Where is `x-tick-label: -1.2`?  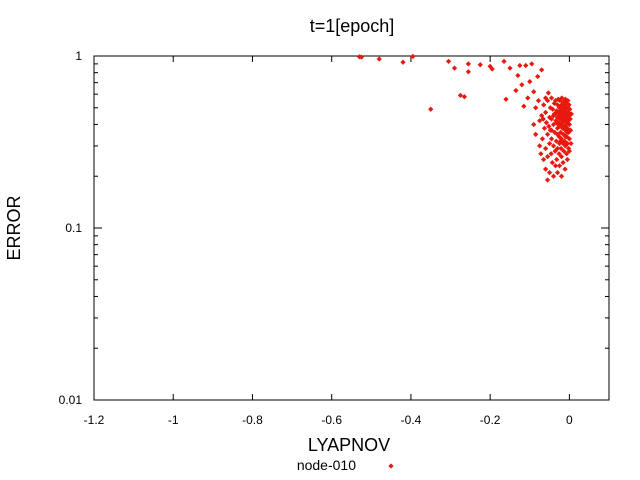 x-tick-label: -1.2 is located at coordinates (94, 420).